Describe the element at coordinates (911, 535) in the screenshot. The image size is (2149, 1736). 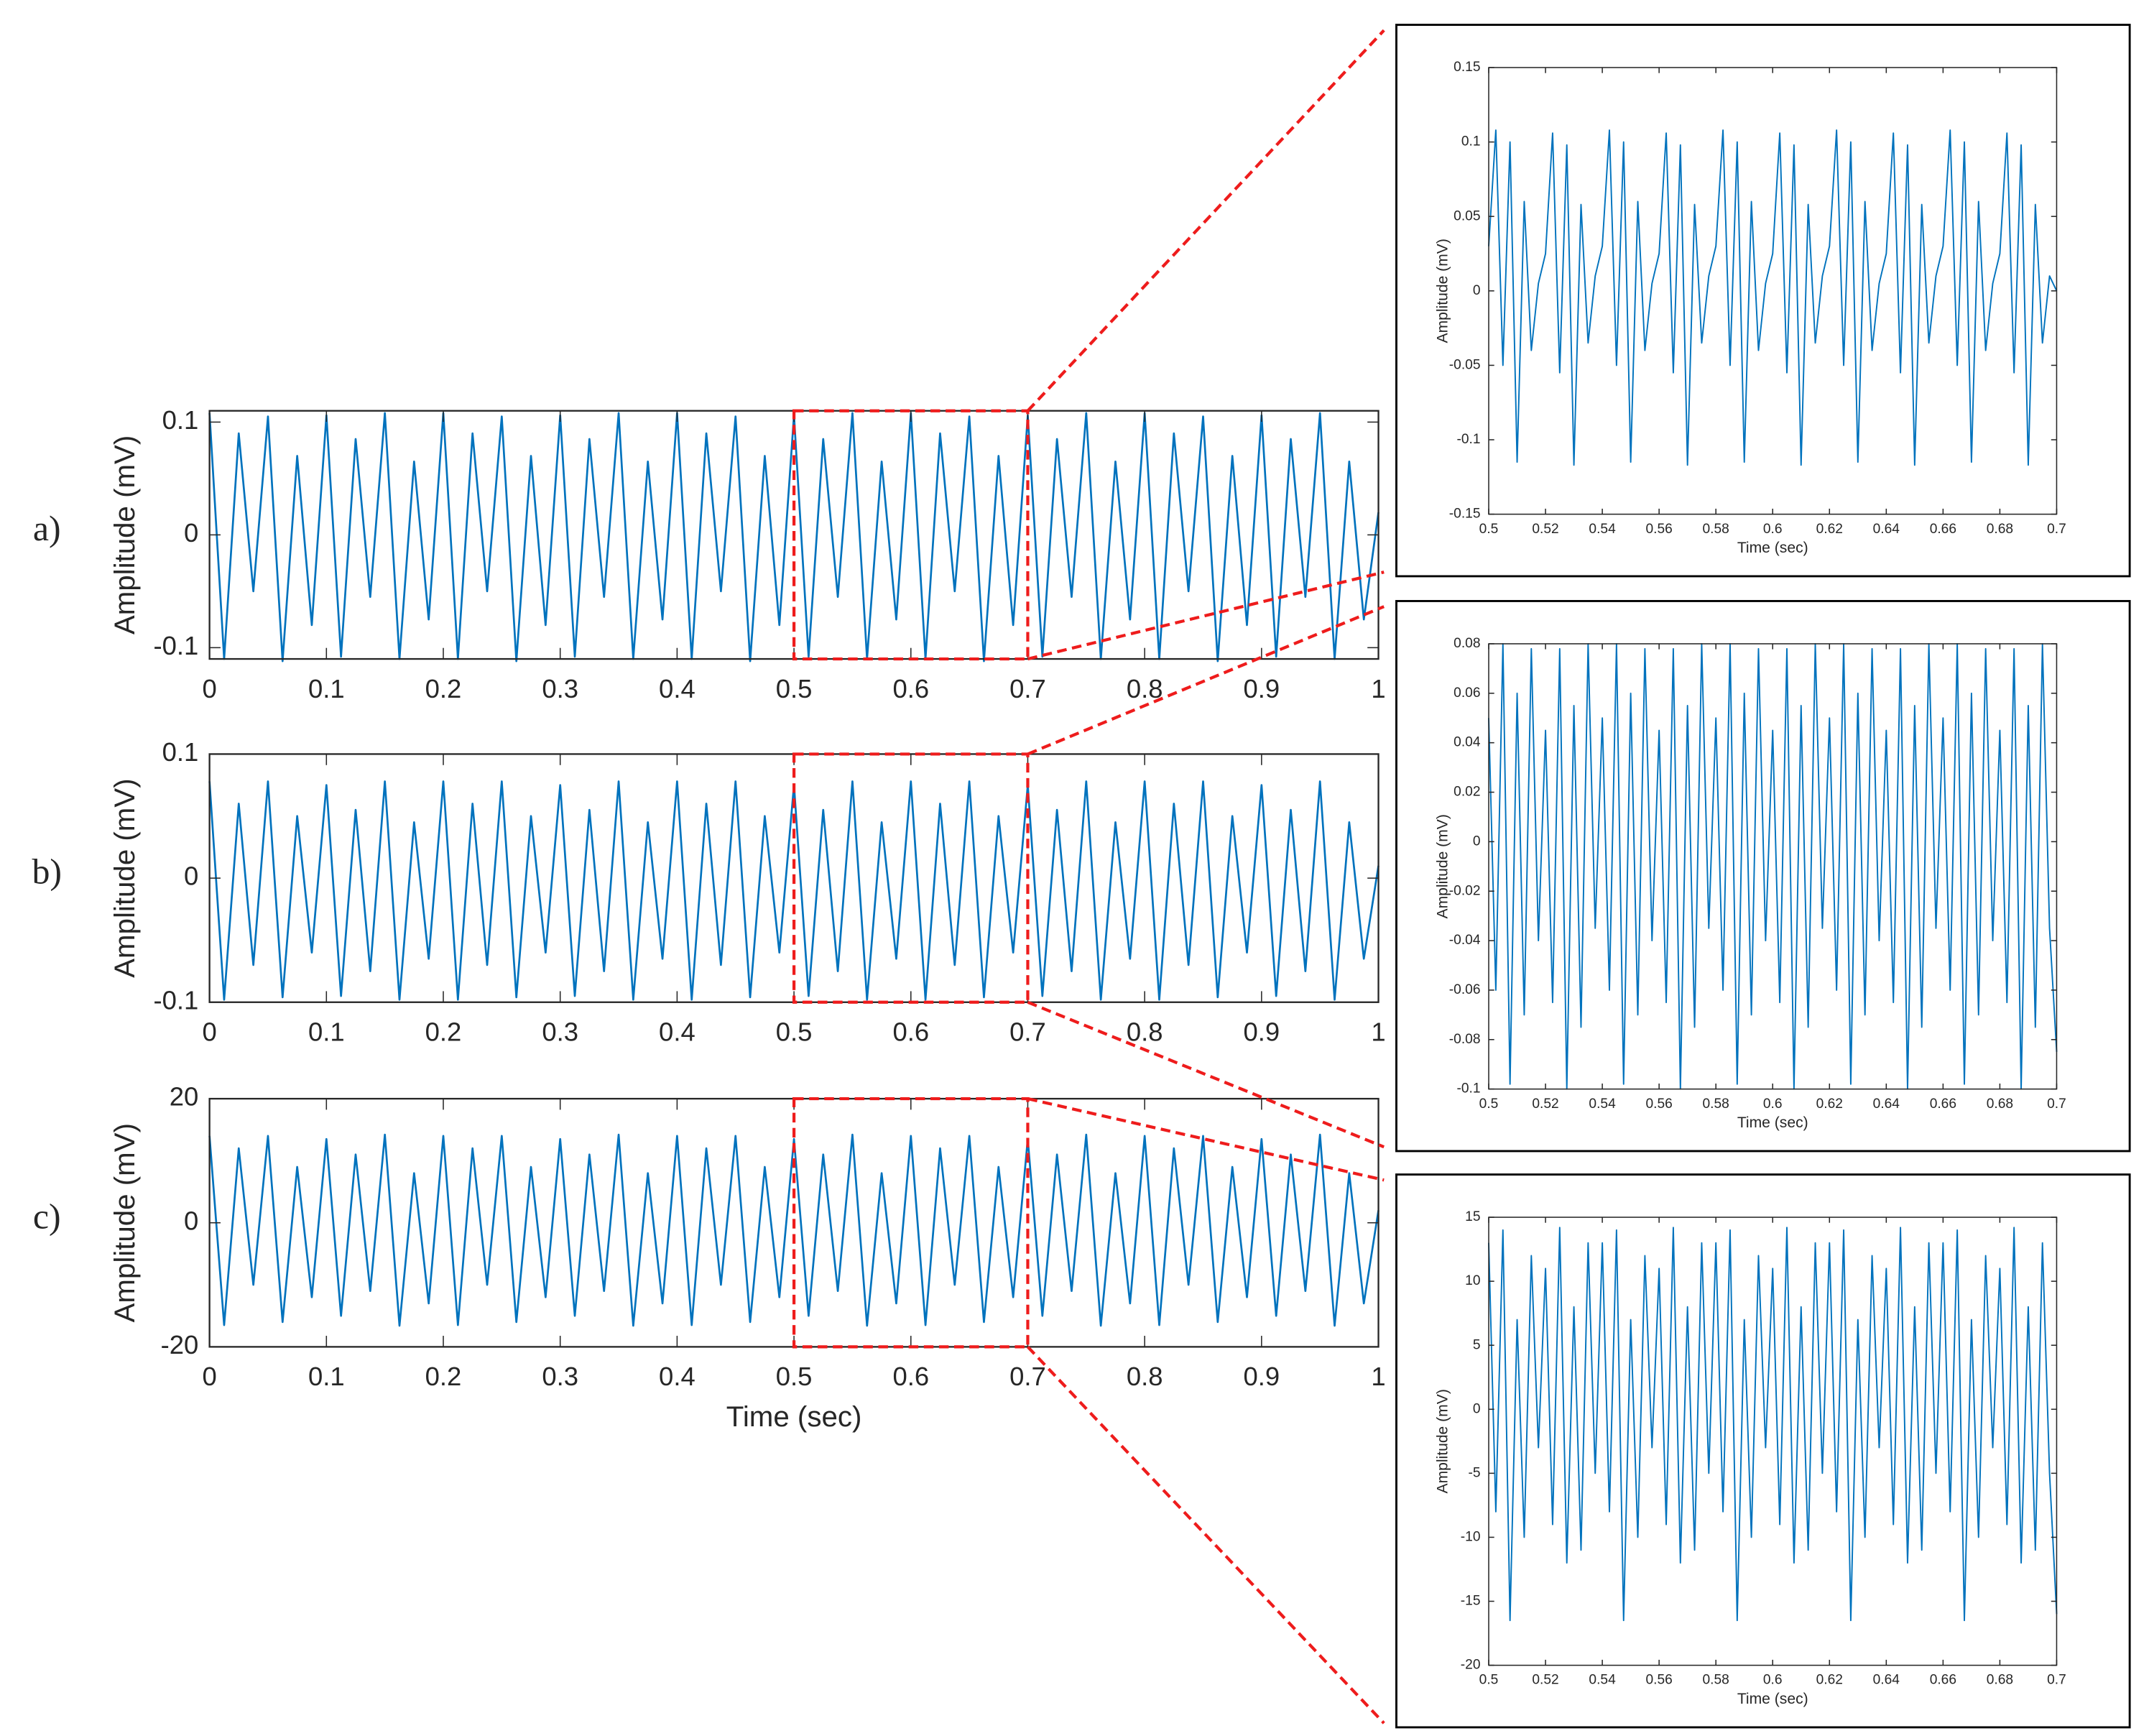
I see `zoom-region` at that location.